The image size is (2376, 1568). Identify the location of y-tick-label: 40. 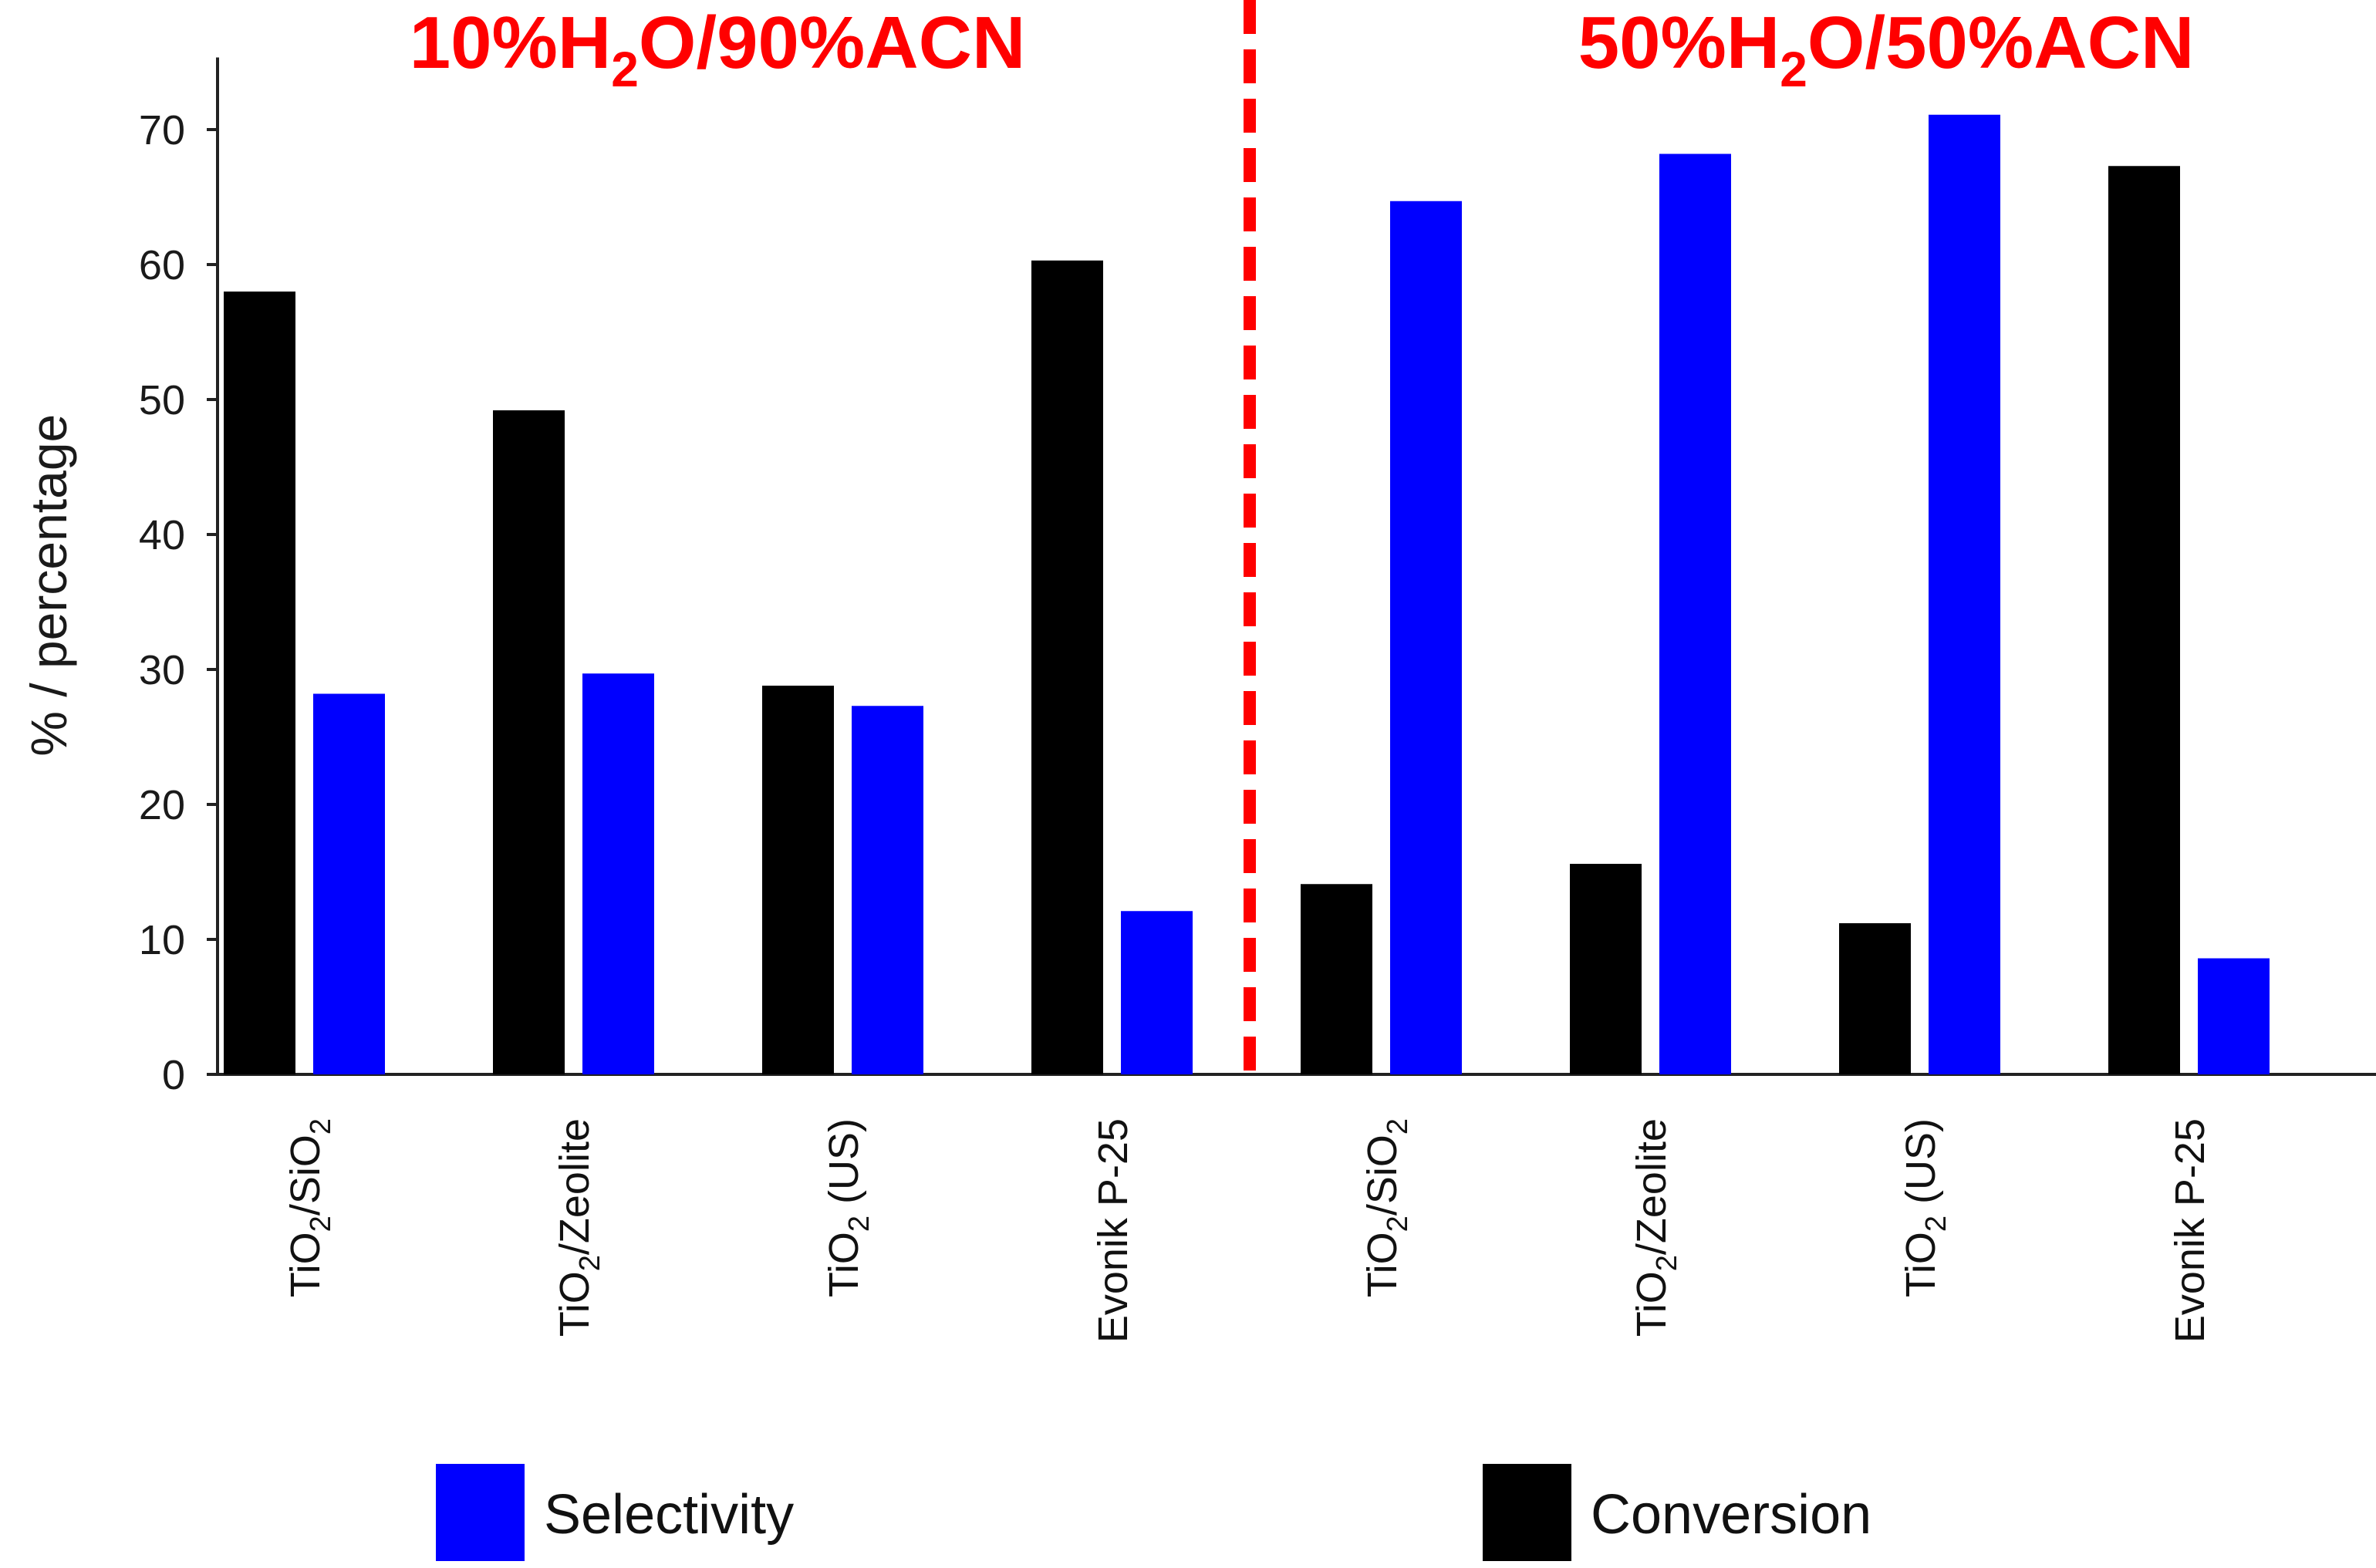
(162, 535).